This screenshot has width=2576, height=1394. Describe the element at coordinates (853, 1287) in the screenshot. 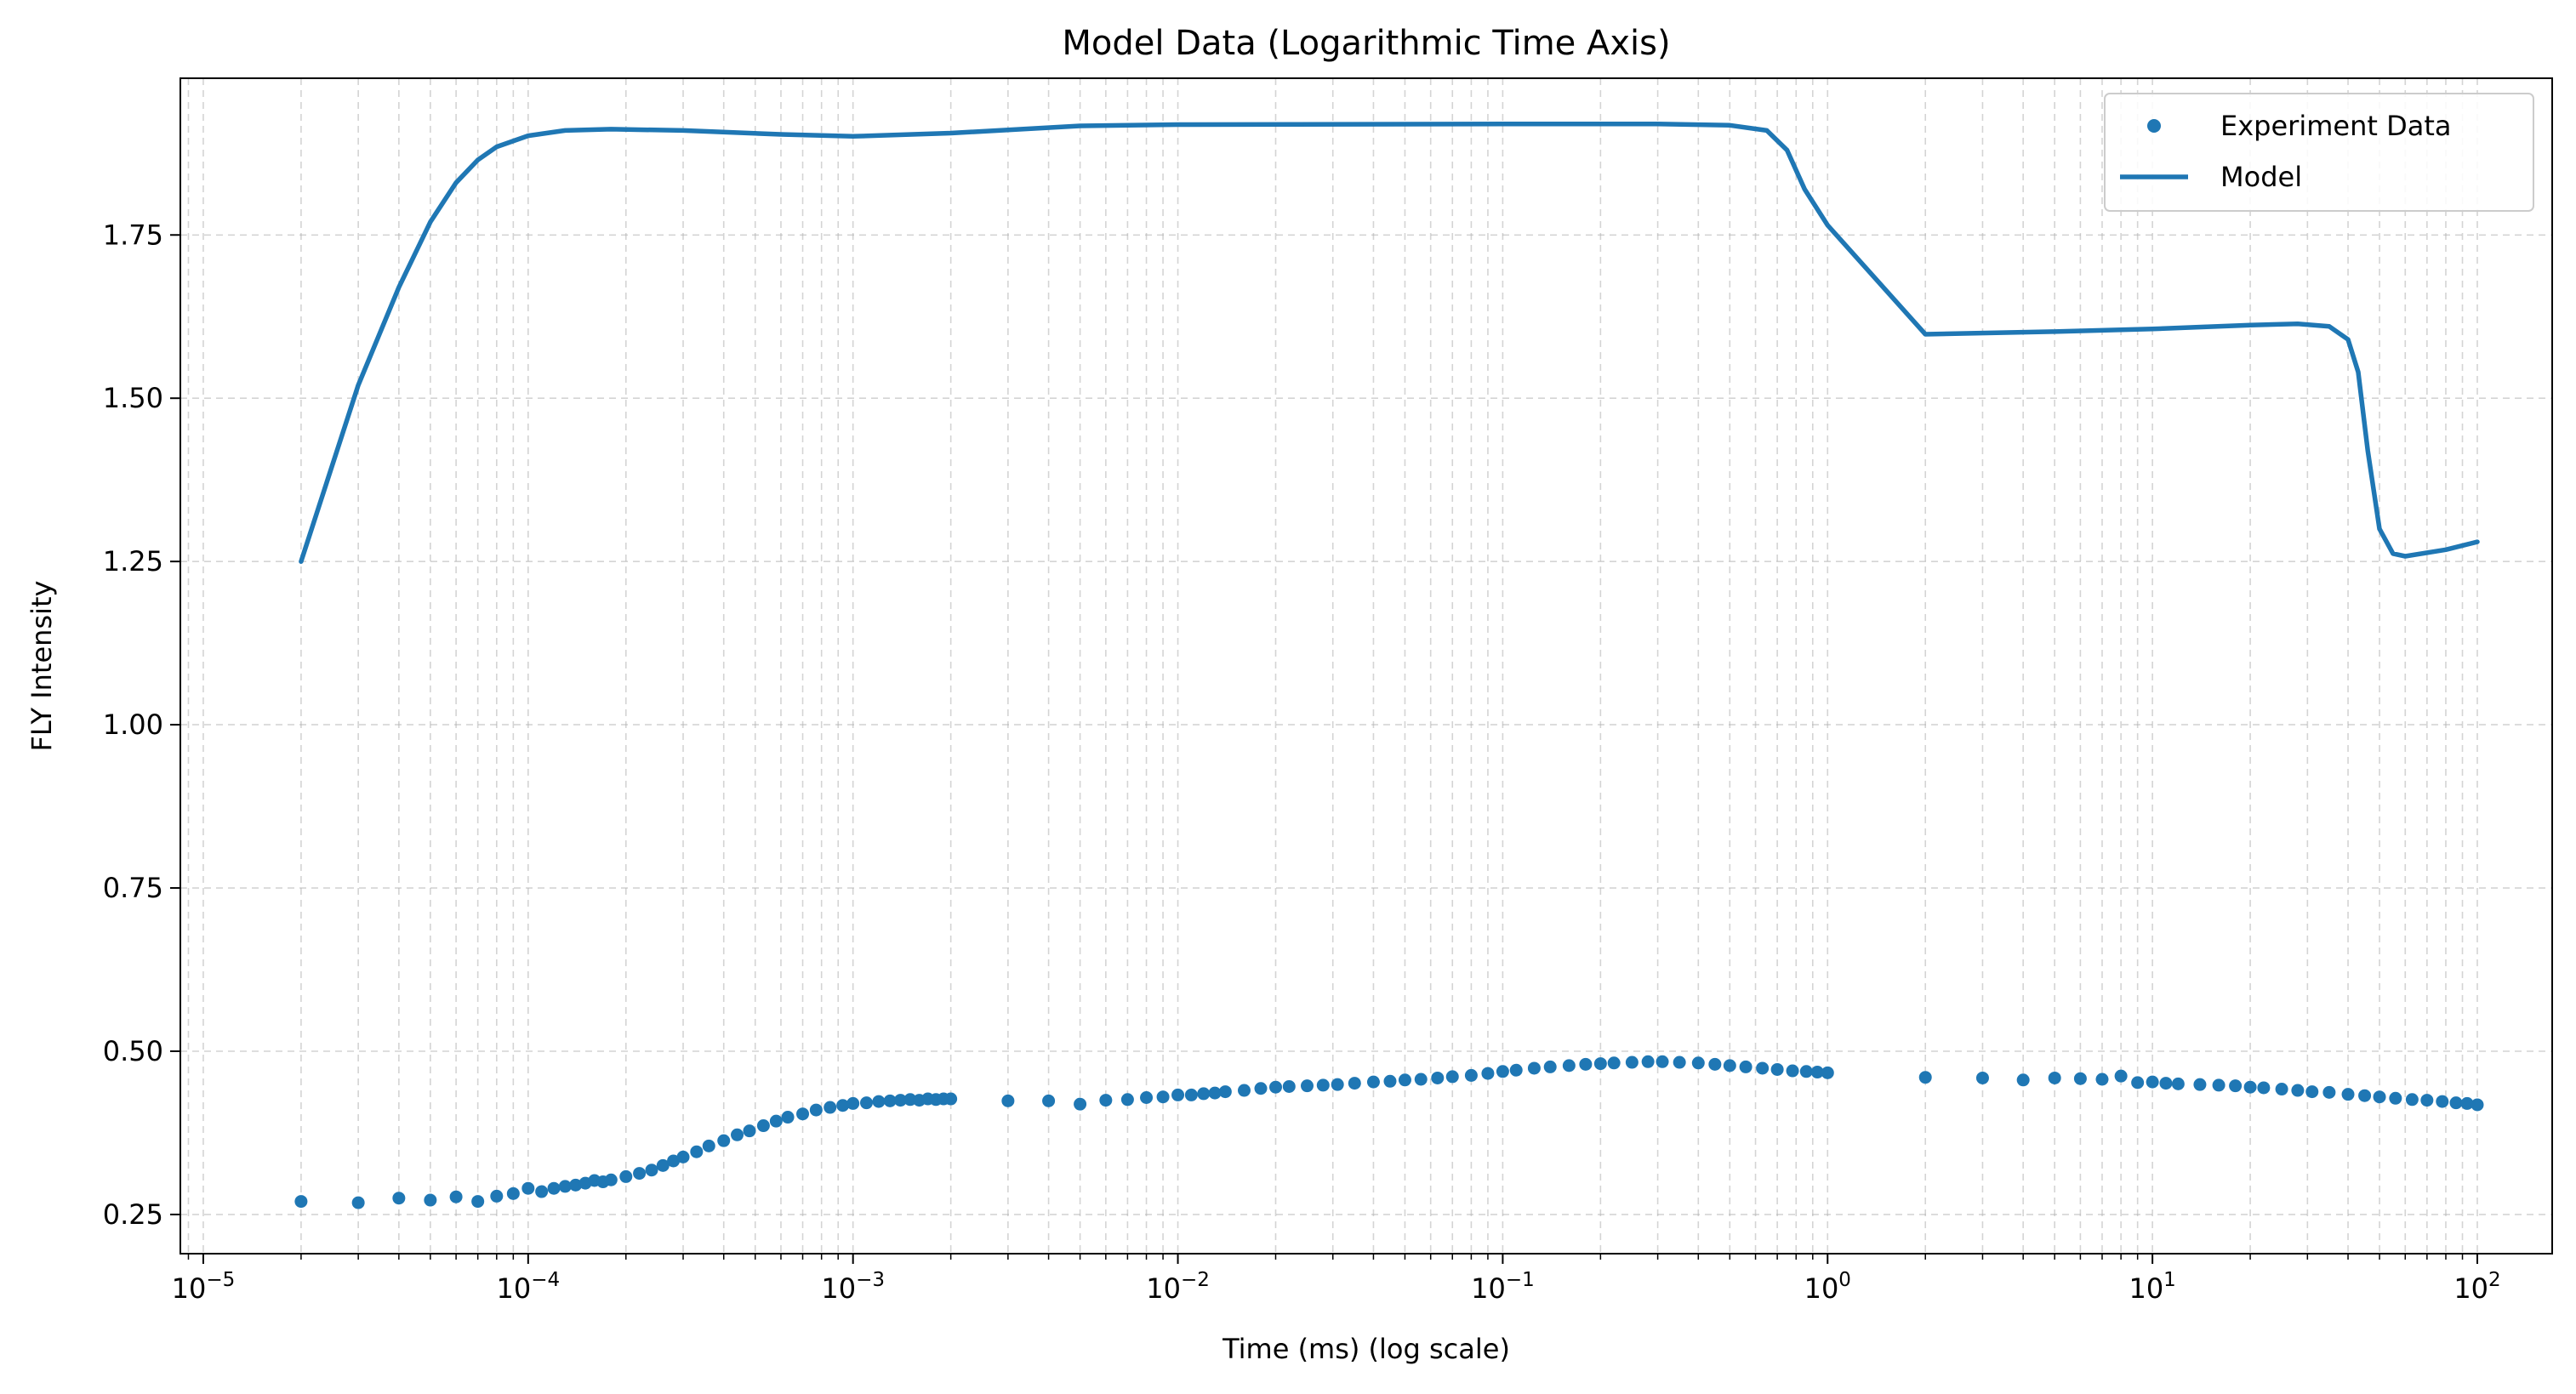

I see `x-tick-label: 10⁻³` at that location.